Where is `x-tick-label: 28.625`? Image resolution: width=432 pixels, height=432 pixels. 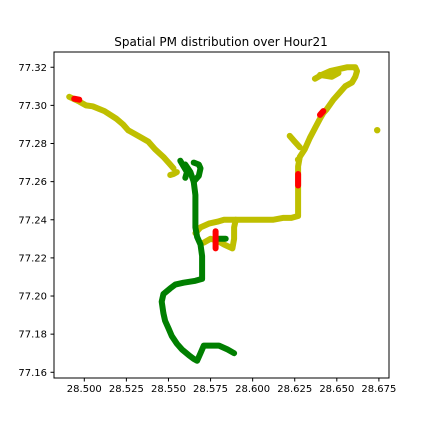 x-tick-label: 28.625 is located at coordinates (294, 389).